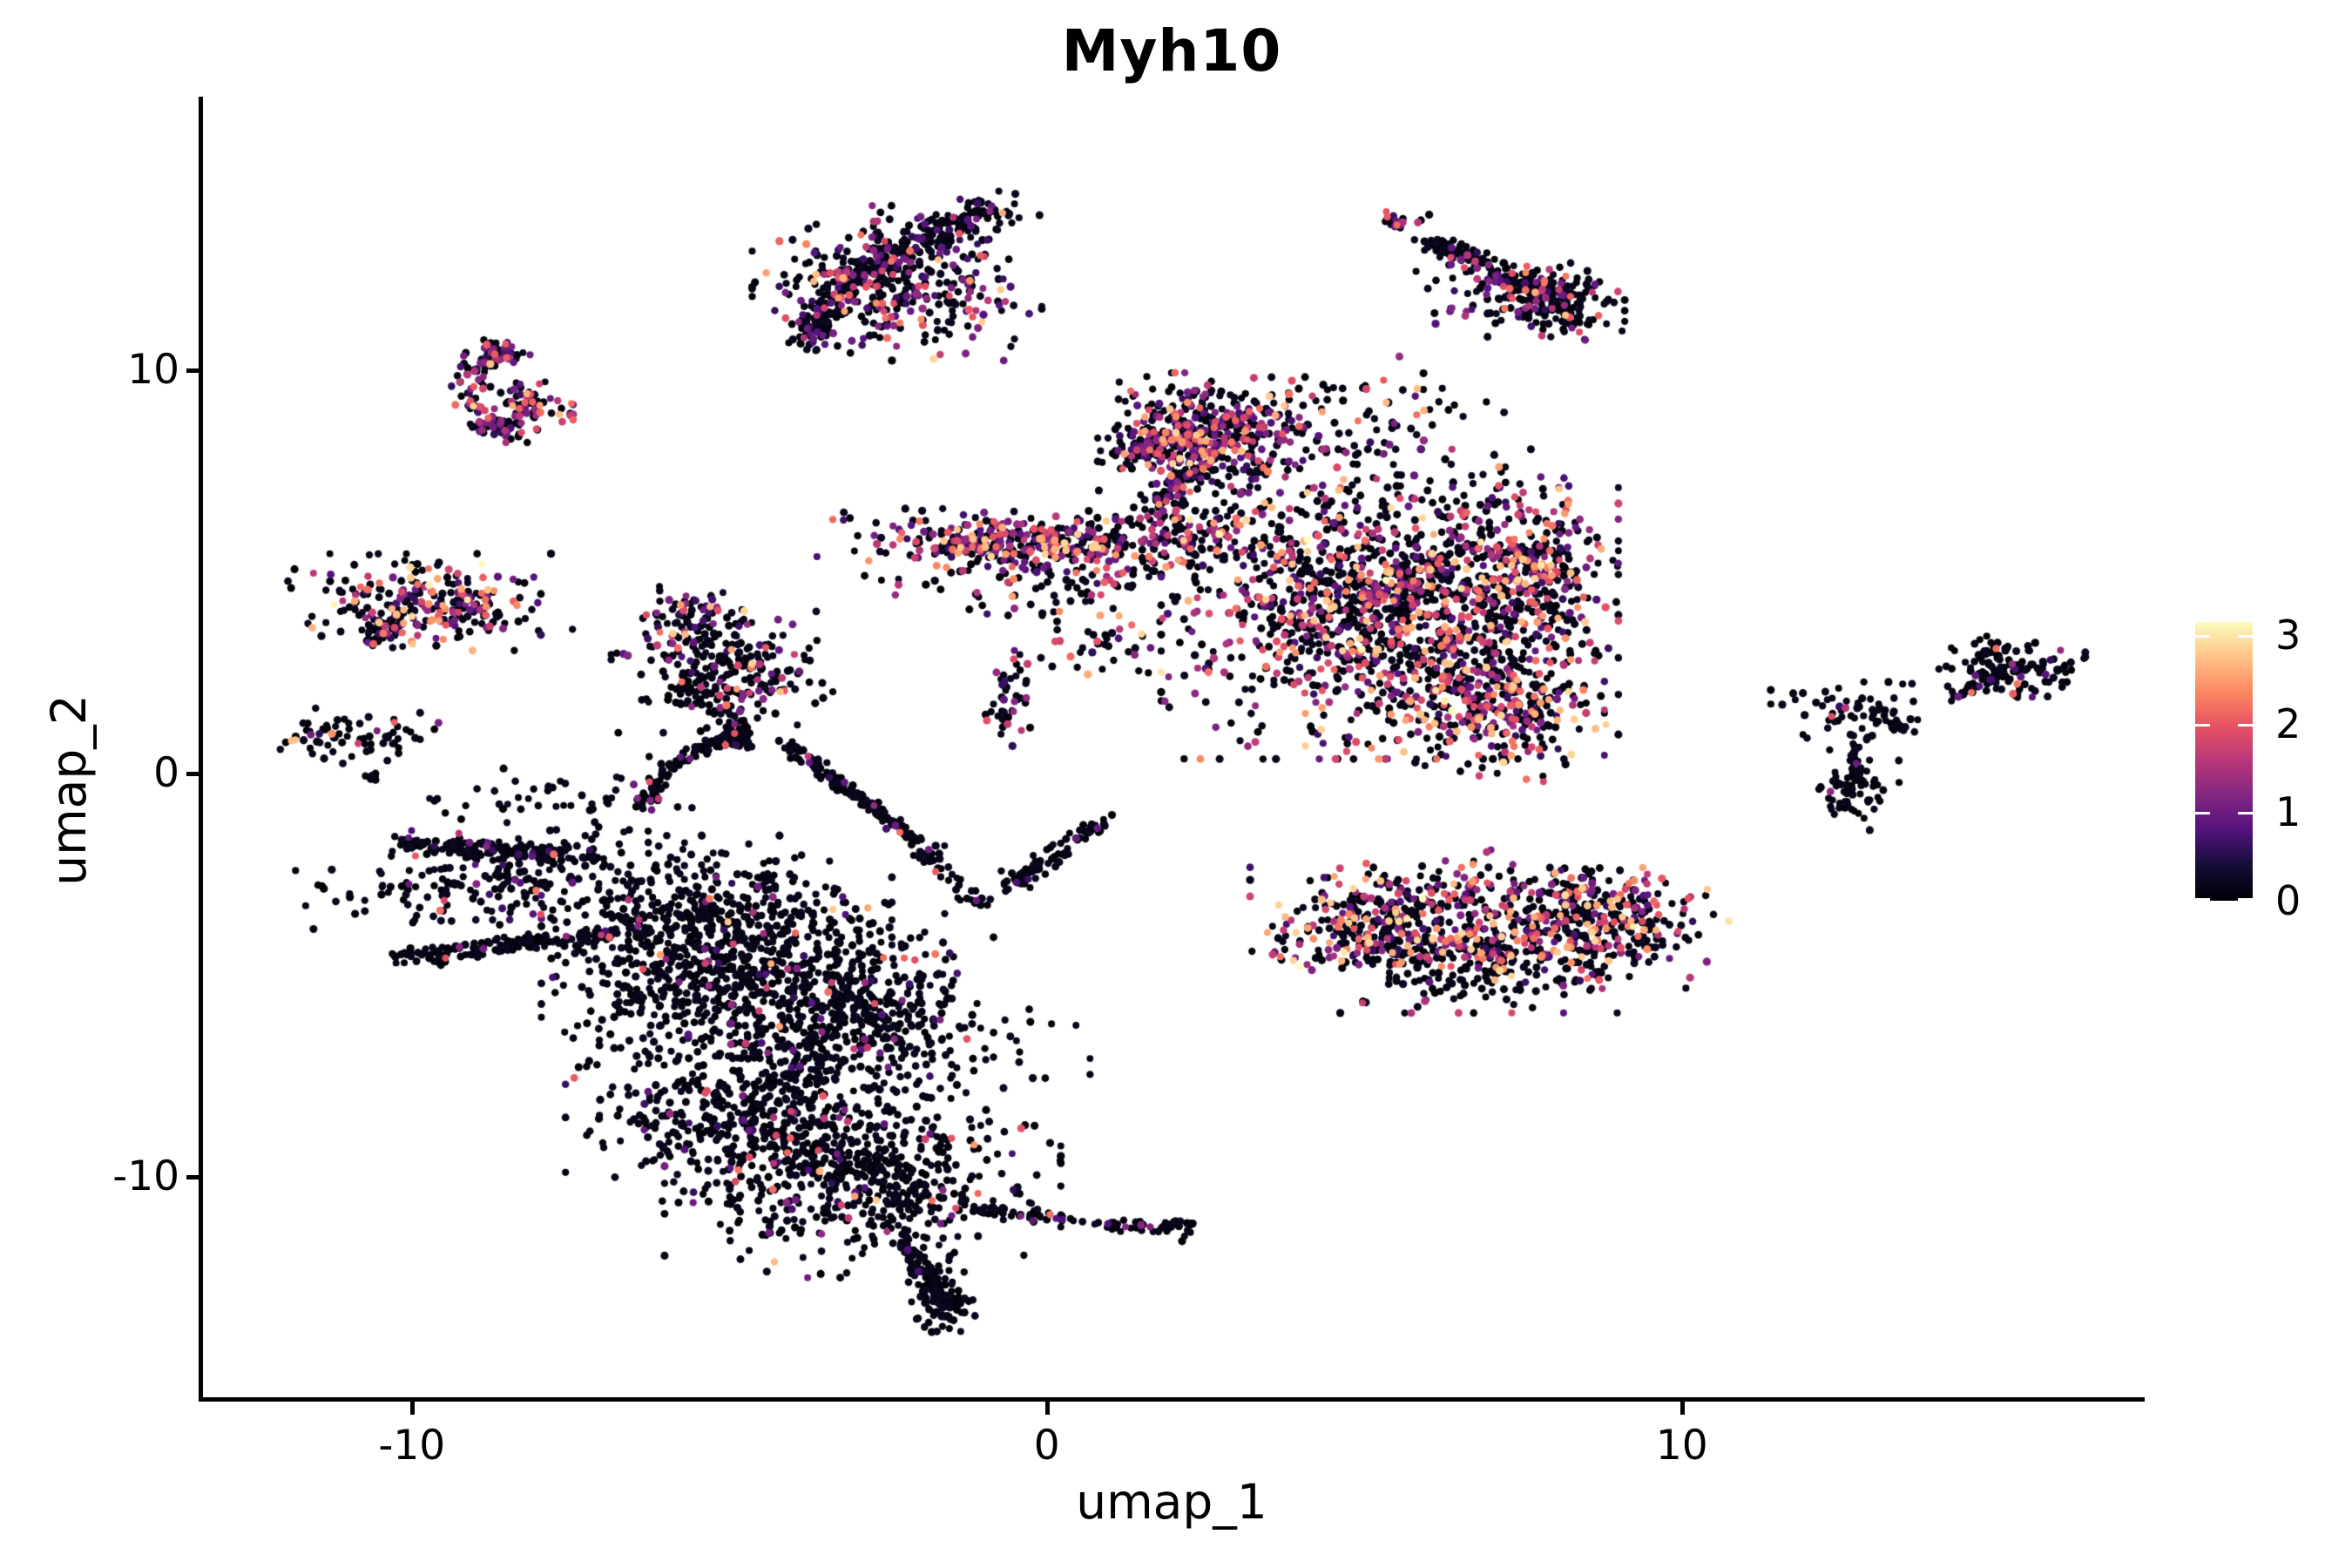  What do you see at coordinates (2288, 635) in the screenshot?
I see `colorbar-tick-label: 3` at bounding box center [2288, 635].